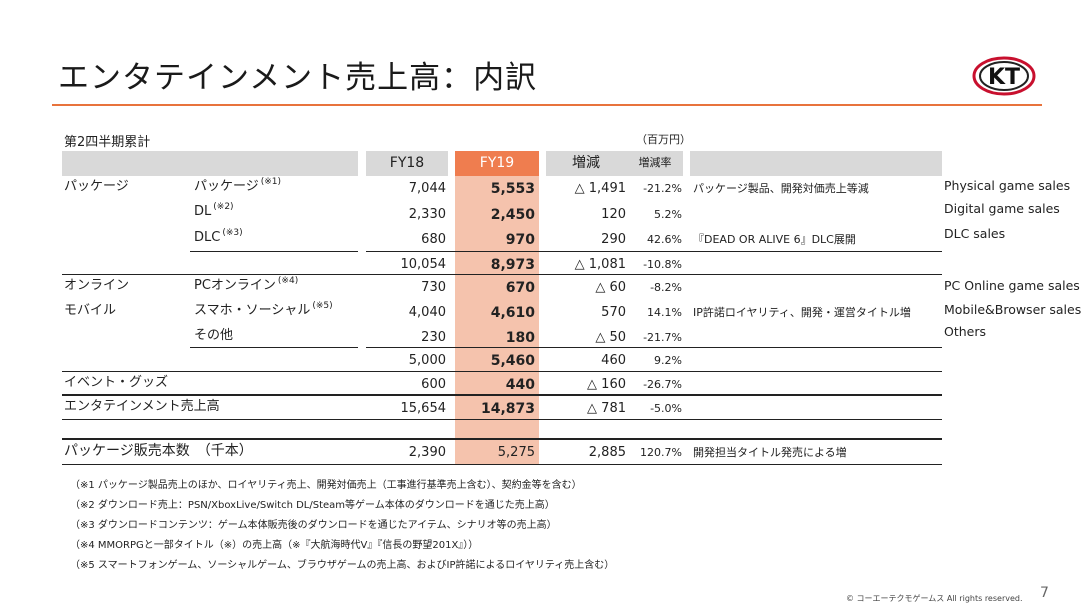  I want to click on package-fy19: 5,553, so click(512, 189).